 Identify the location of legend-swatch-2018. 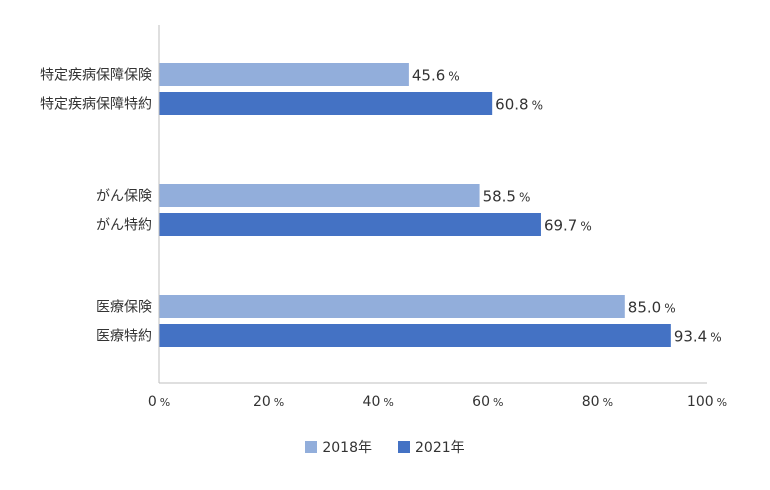
(311, 447).